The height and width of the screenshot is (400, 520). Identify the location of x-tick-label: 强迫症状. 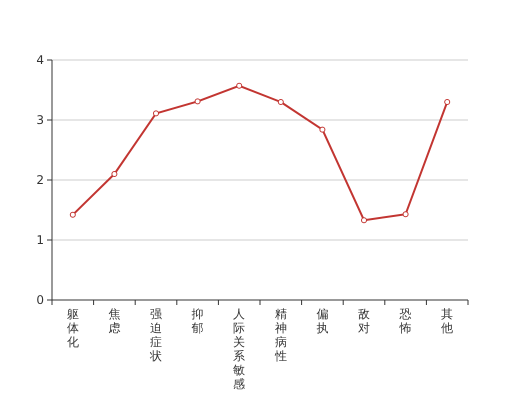
(155, 335).